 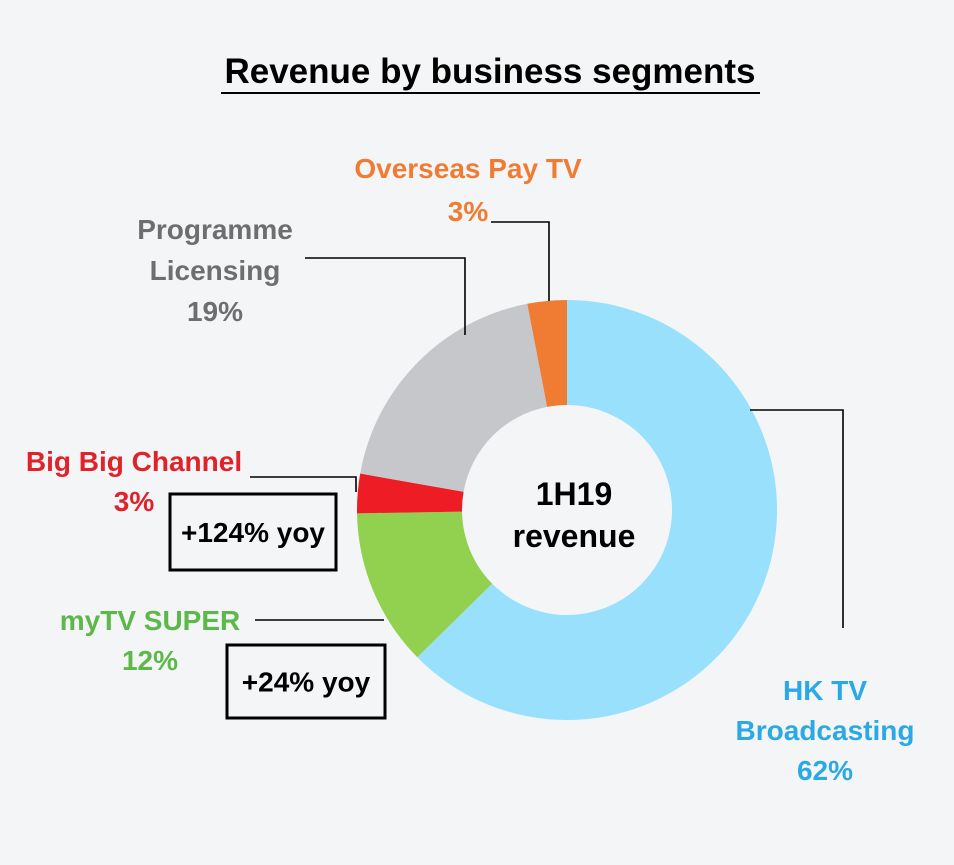 What do you see at coordinates (303, 484) in the screenshot?
I see `leader-line-big-big-channel` at bounding box center [303, 484].